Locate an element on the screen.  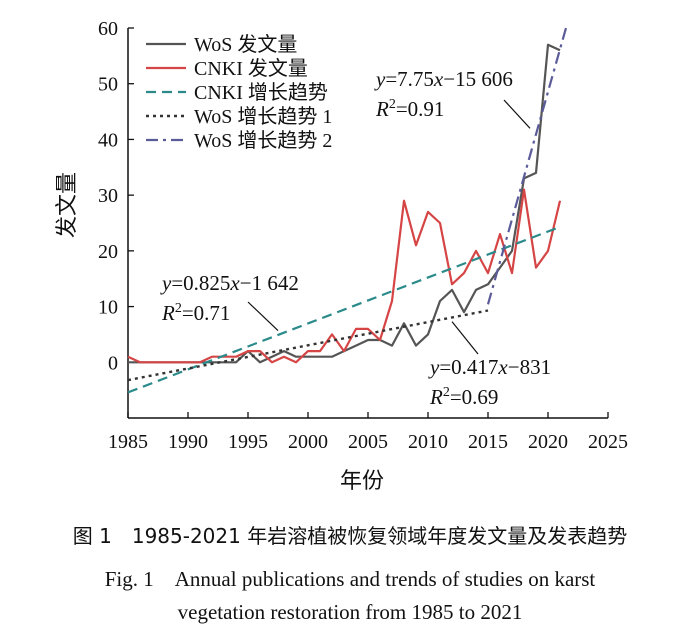
regression-equation-1: y=0.825x−1 642 is located at coordinates (229, 283).